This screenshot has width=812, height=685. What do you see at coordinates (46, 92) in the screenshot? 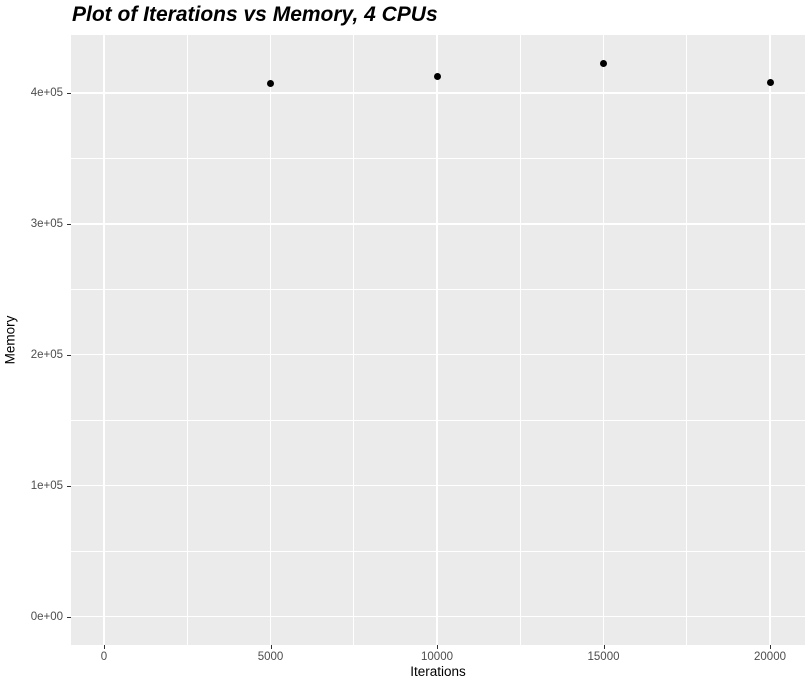
I see `y-tick-label: 4e+05` at bounding box center [46, 92].